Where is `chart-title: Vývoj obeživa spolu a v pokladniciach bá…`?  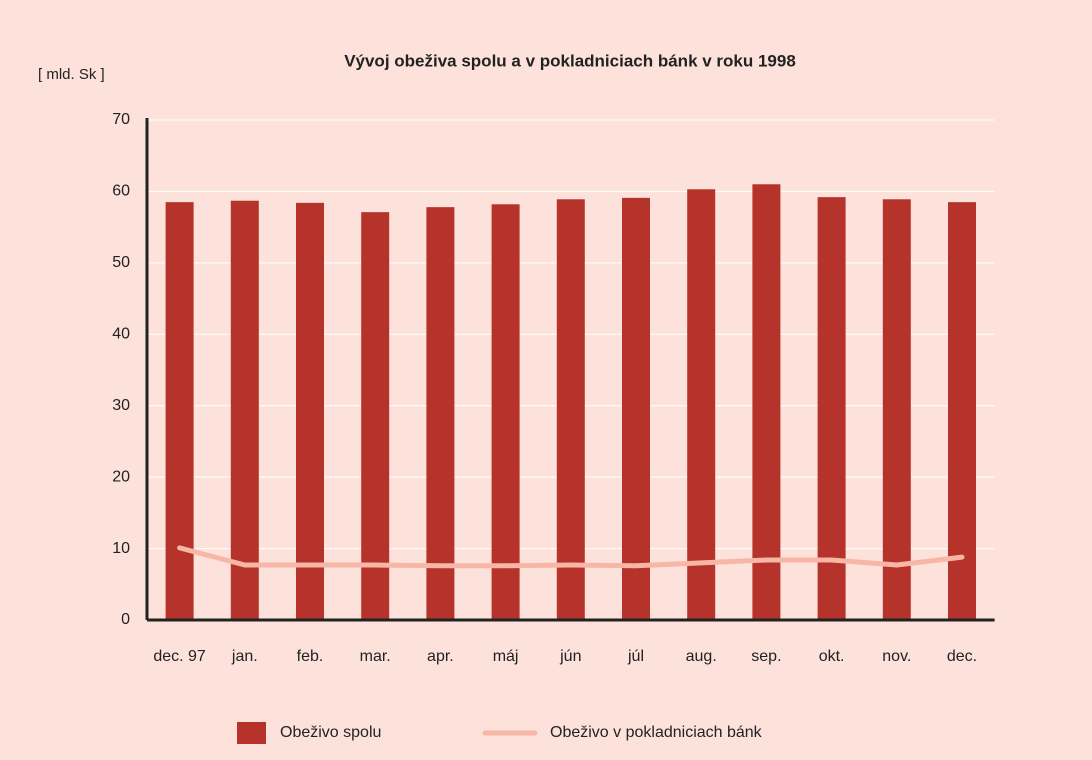 chart-title: Vývoj obeživa spolu a v pokladniciach bá… is located at coordinates (570, 60).